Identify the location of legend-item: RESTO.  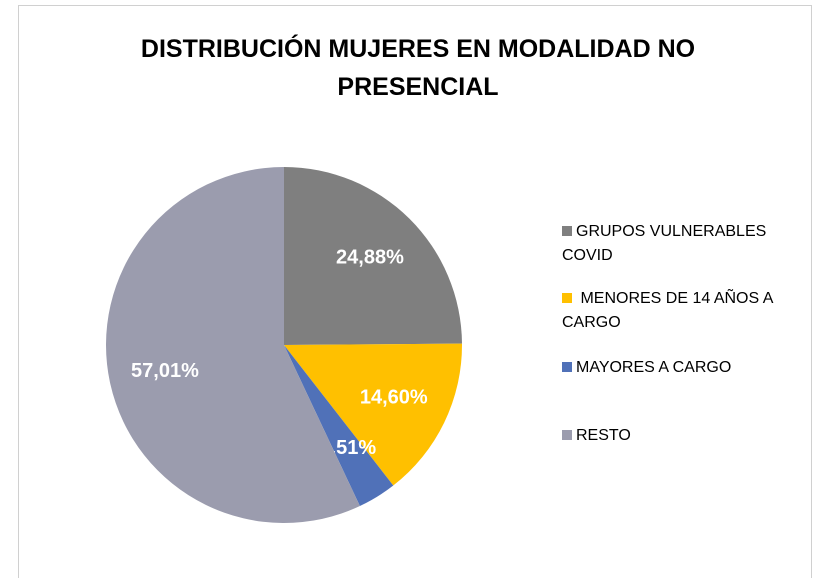
(682, 436).